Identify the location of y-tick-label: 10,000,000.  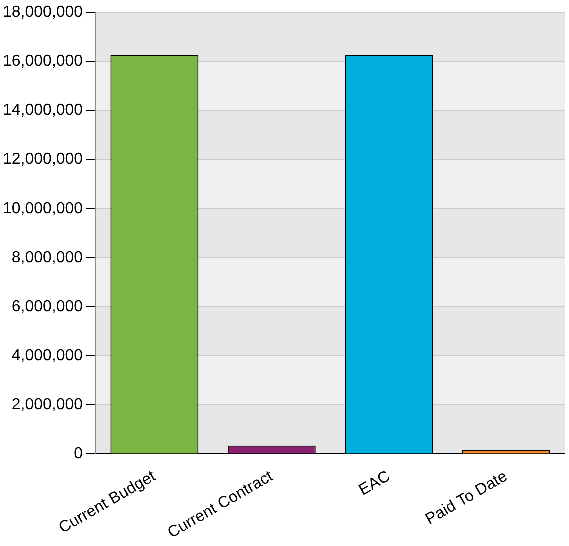
(43, 209).